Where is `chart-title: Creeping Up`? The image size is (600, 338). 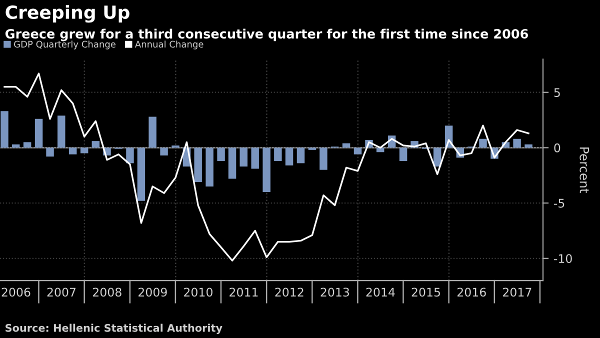
chart-title: Creeping Up is located at coordinates (68, 14).